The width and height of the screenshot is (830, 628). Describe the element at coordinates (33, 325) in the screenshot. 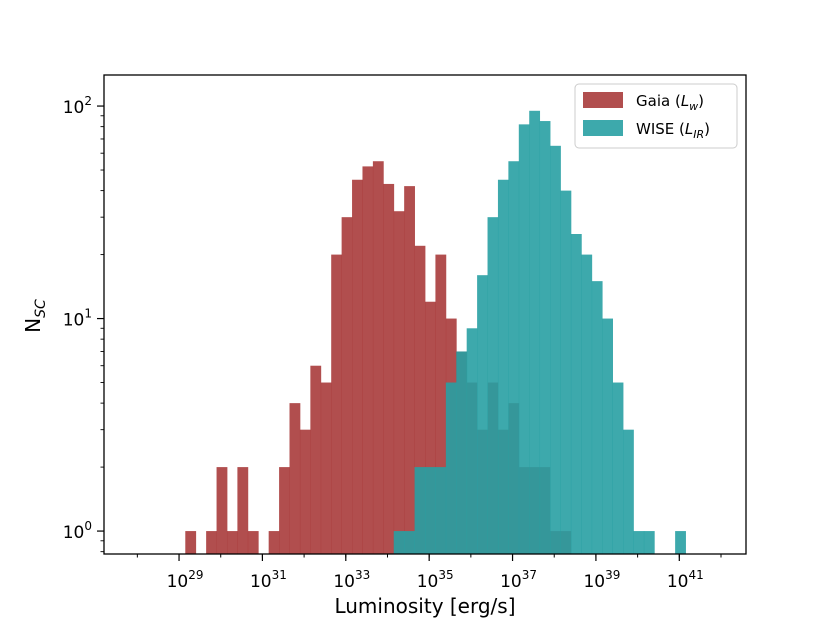

I see `y-axis-label-base: N` at that location.